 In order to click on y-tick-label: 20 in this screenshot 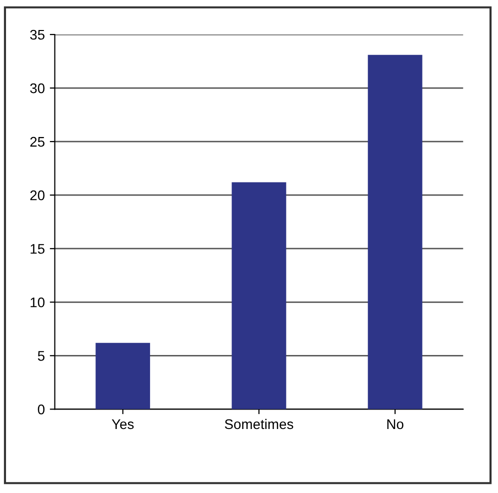, I will do `click(37, 195)`.